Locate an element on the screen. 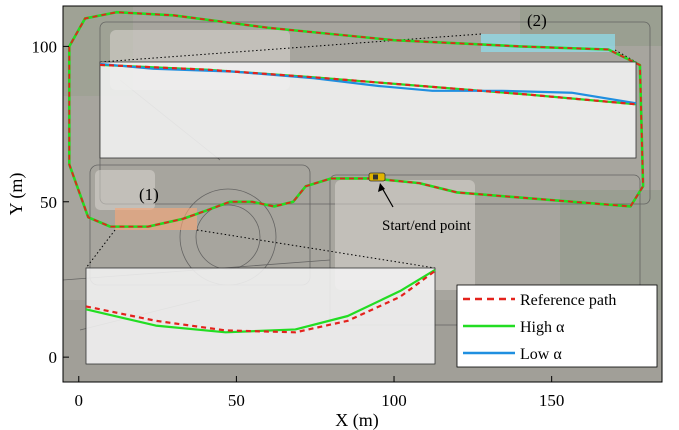 This screenshot has height=430, width=679. vehicle-icon is located at coordinates (377, 177).